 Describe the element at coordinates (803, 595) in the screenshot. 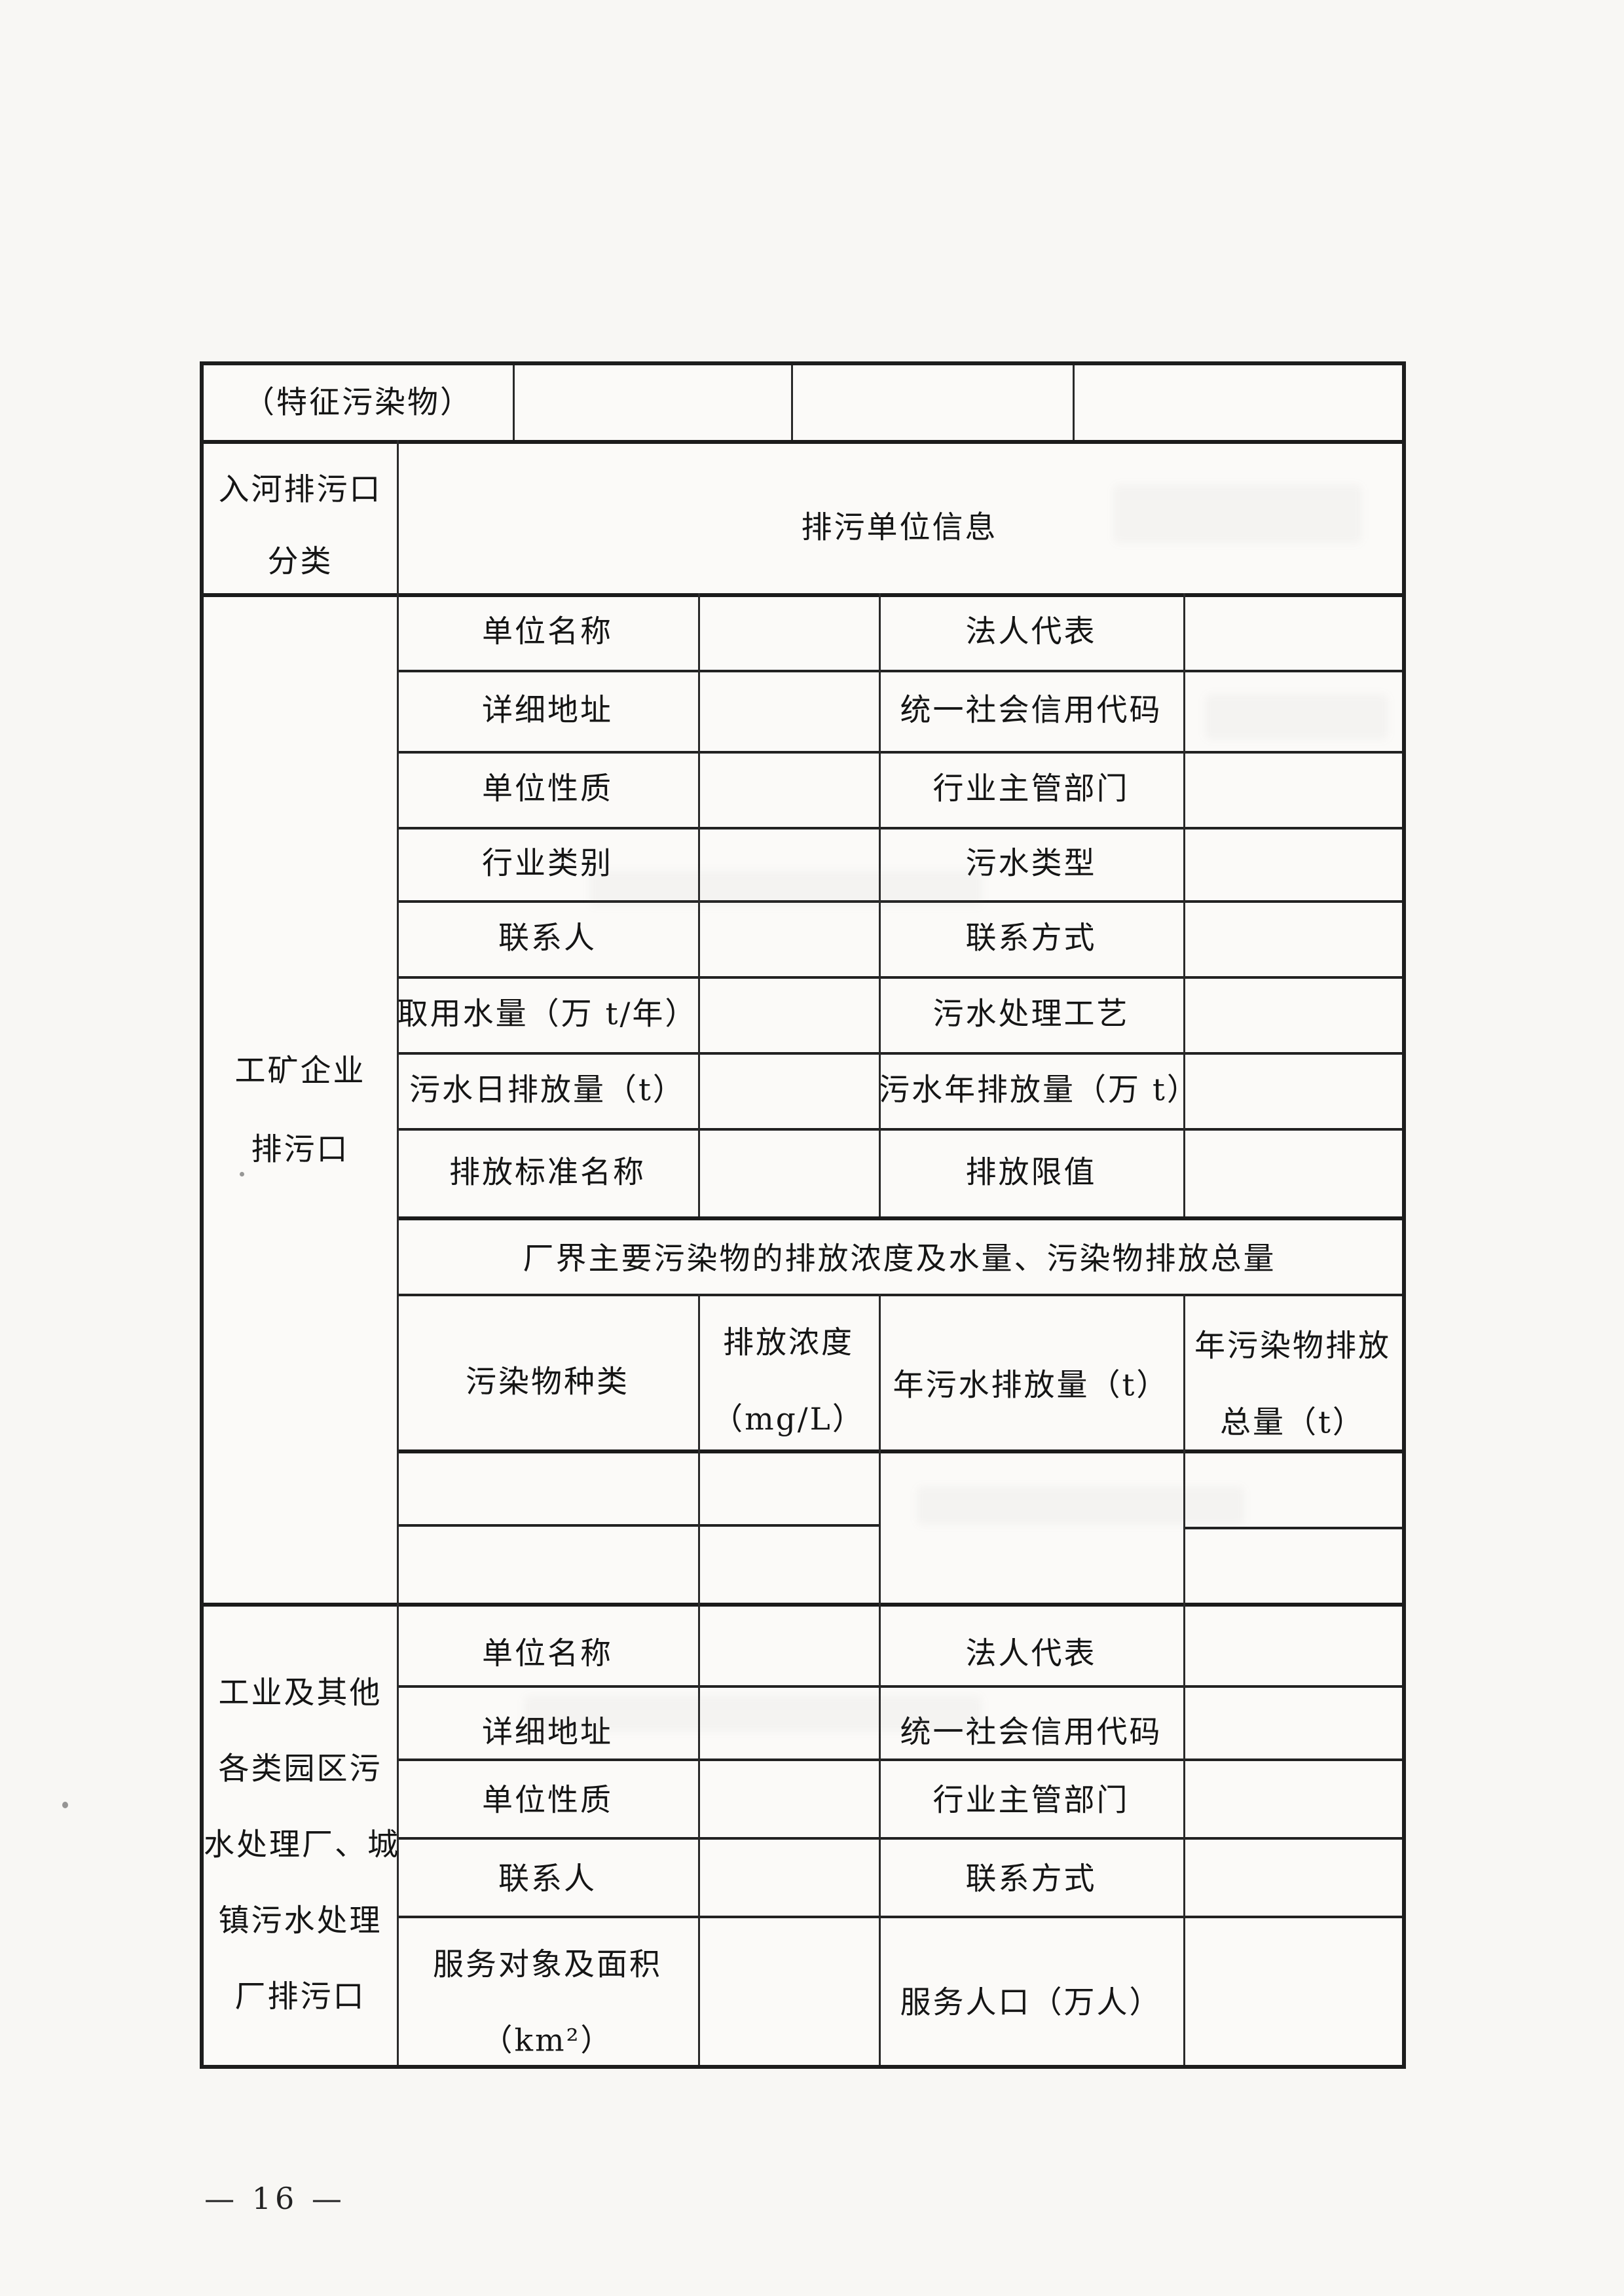

I see `grid-hline-classheader-bottom` at that location.